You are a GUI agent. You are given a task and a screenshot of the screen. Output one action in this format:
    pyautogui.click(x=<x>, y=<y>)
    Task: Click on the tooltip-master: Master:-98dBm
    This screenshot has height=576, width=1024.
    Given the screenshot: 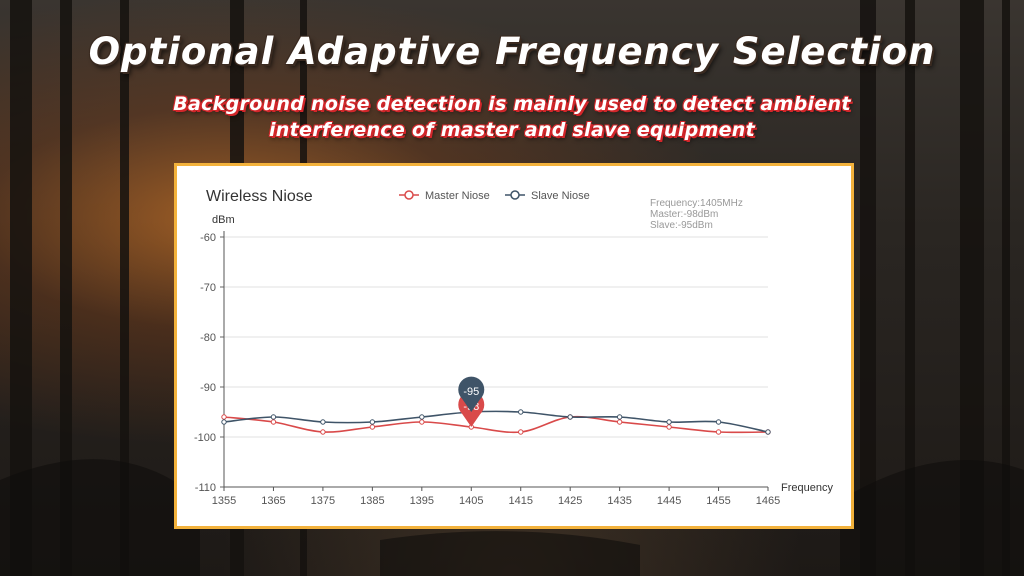 What is the action you would take?
    pyautogui.click(x=684, y=214)
    